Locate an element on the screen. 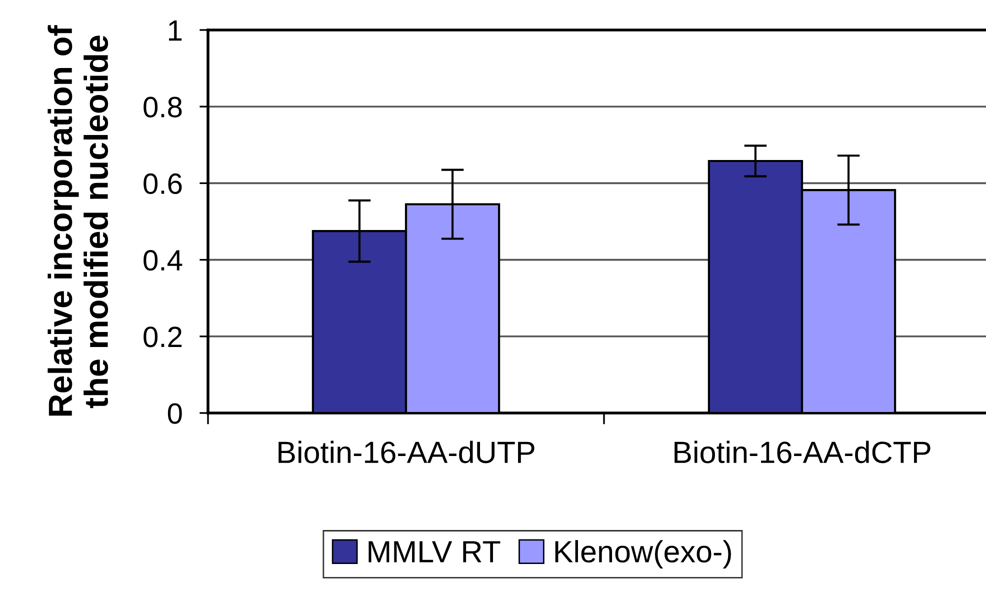  y-tick-label: 0.2 is located at coordinates (163, 337).